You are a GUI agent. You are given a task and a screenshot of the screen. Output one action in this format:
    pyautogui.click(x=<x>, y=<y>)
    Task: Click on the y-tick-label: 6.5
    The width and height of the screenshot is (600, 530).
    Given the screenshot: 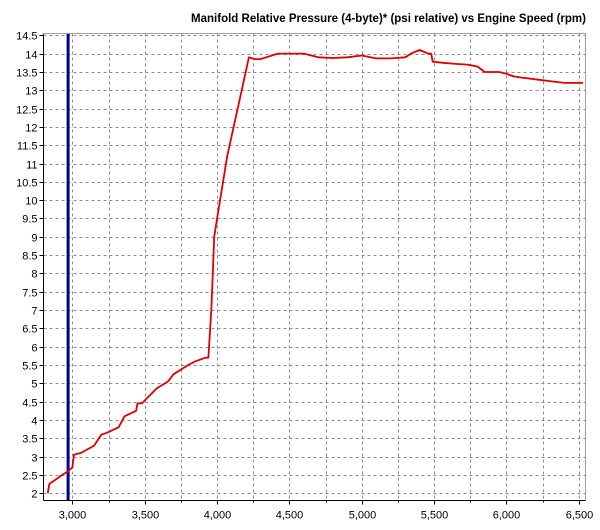 What is the action you would take?
    pyautogui.click(x=29, y=330)
    